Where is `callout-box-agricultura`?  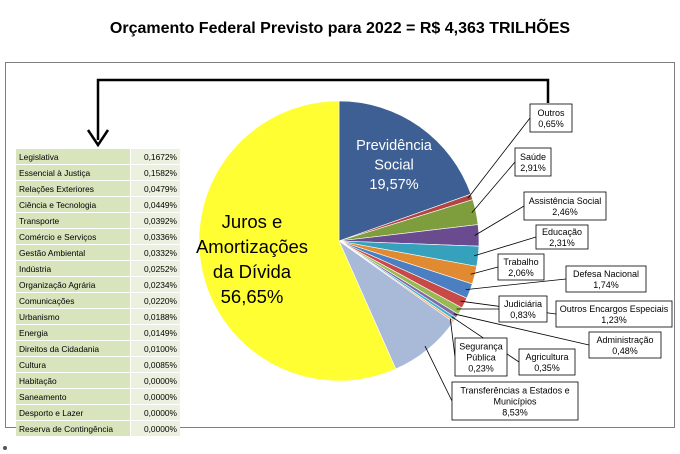
callout-box-agricultura is located at coordinates (547, 362).